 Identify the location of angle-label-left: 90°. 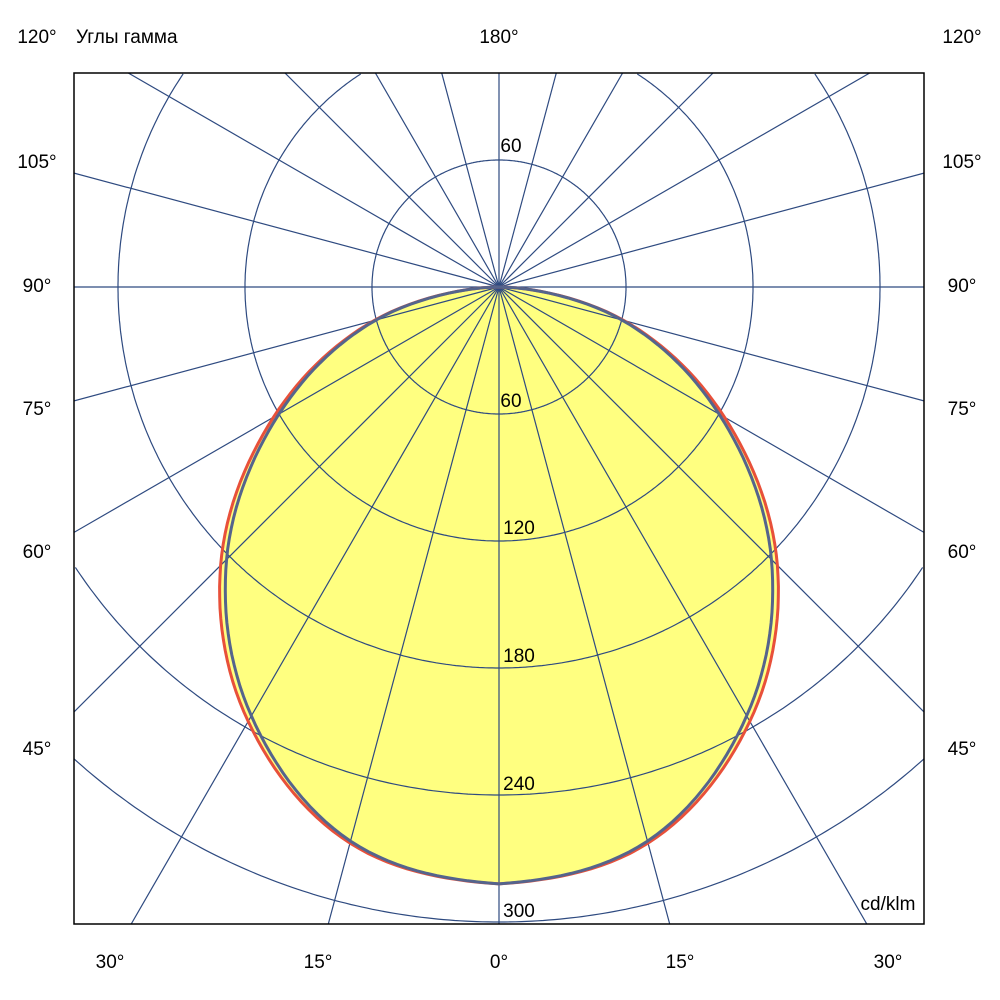
(37, 286).